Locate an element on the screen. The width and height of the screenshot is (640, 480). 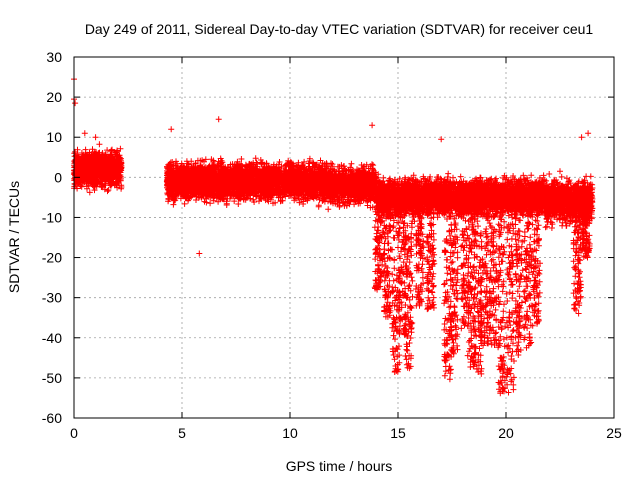
x-tick-label: 25 is located at coordinates (614, 433).